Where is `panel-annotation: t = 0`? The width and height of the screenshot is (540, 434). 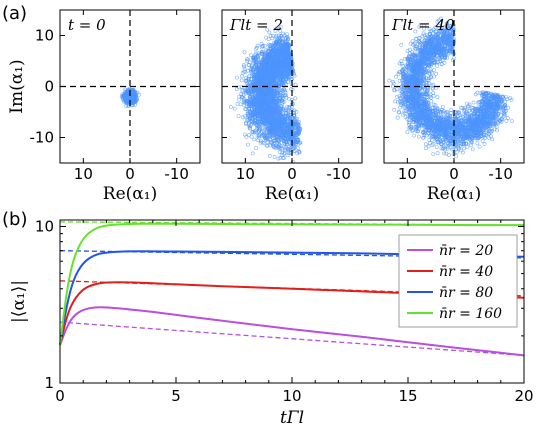
panel-annotation: t = 0 is located at coordinates (87, 25).